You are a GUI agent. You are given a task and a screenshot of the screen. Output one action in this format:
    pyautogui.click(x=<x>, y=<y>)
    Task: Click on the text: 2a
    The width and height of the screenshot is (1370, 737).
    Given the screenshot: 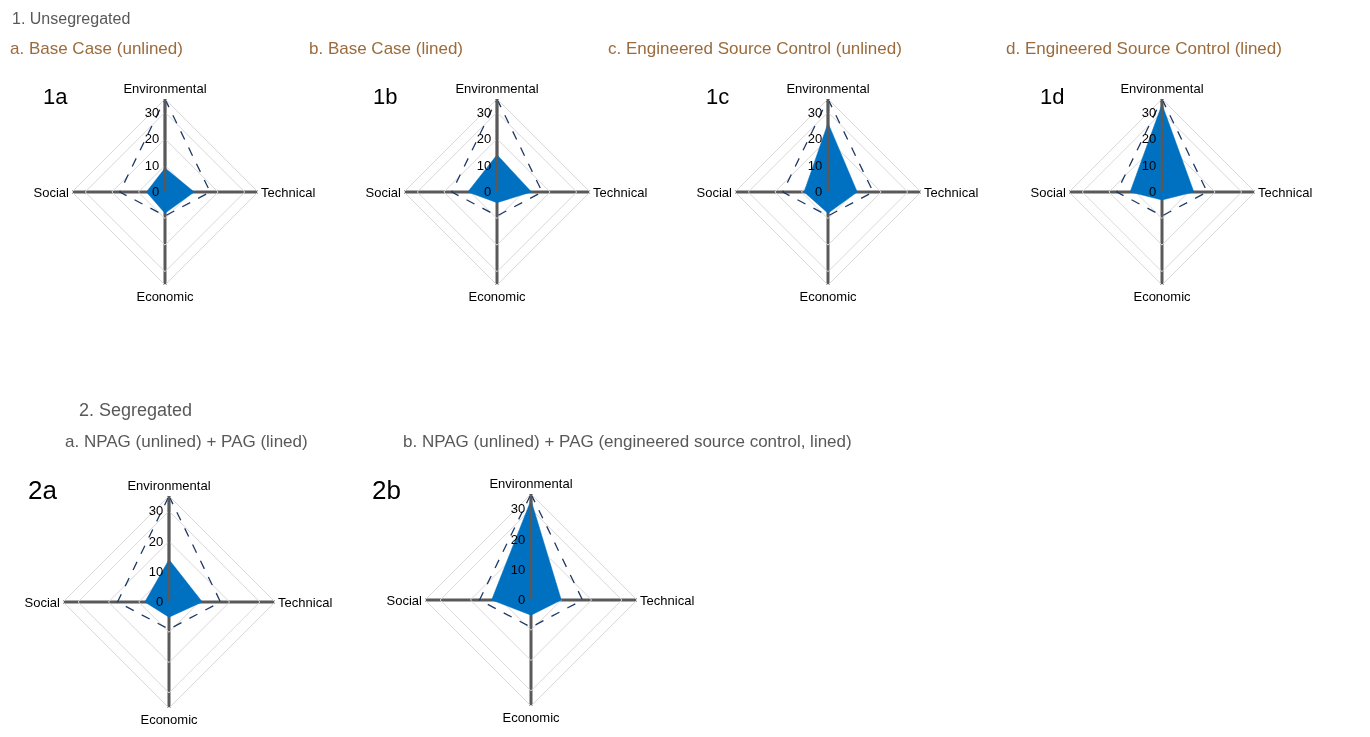 What is the action you would take?
    pyautogui.click(x=43, y=490)
    